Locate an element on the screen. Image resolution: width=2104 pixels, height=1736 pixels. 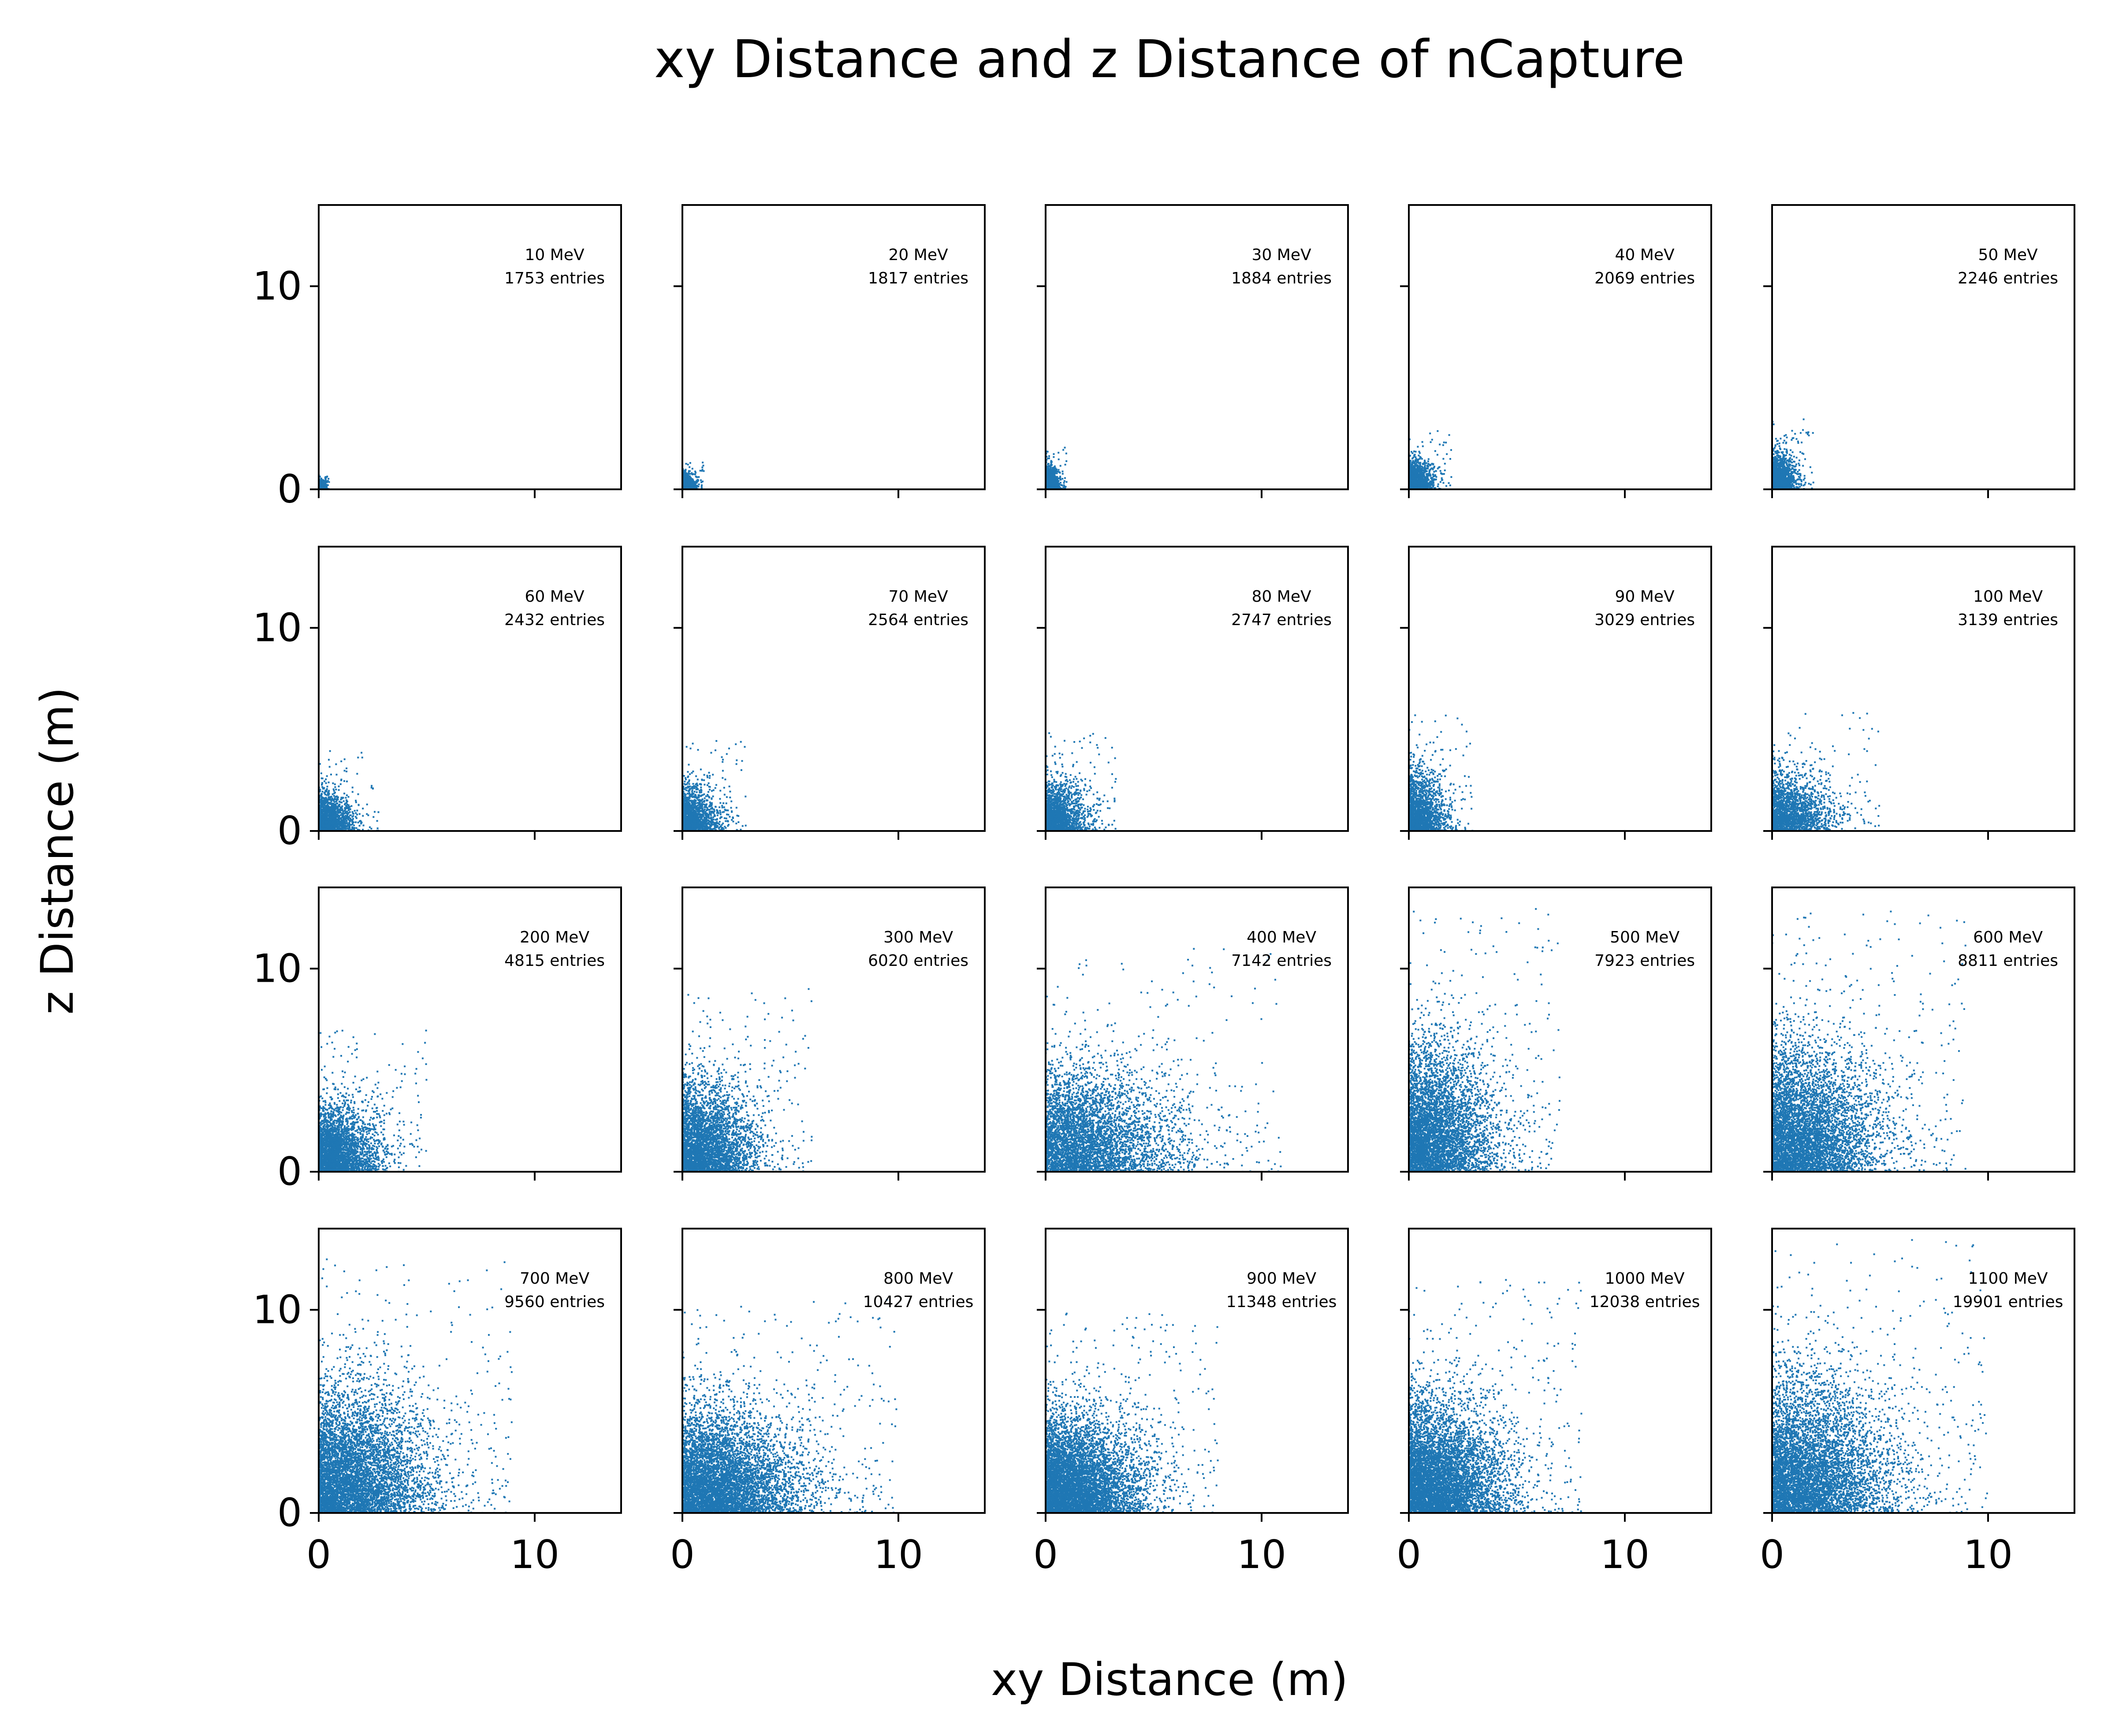
energy-label: 40 MeV is located at coordinates (1645, 255).